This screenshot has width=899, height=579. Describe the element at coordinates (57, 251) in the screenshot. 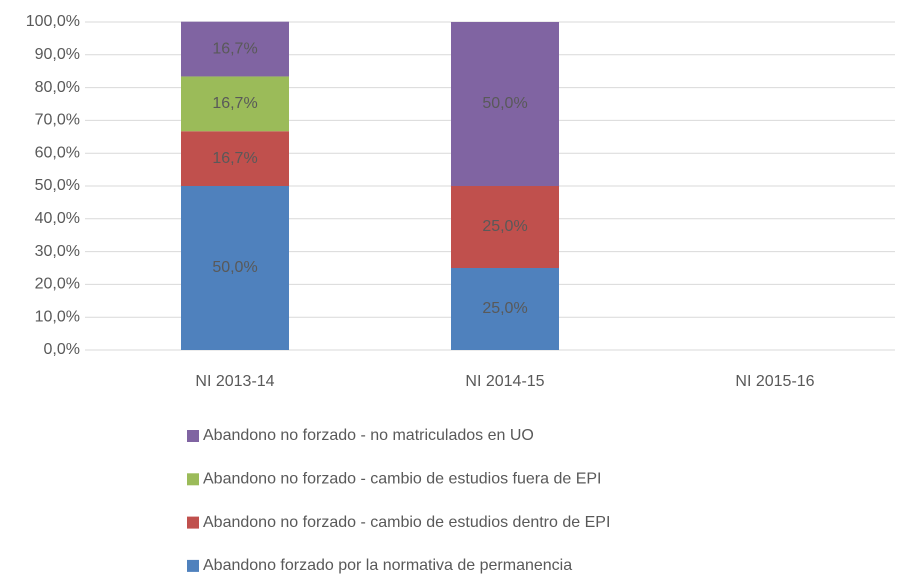

I see `y-tick-label: 30,0%` at that location.